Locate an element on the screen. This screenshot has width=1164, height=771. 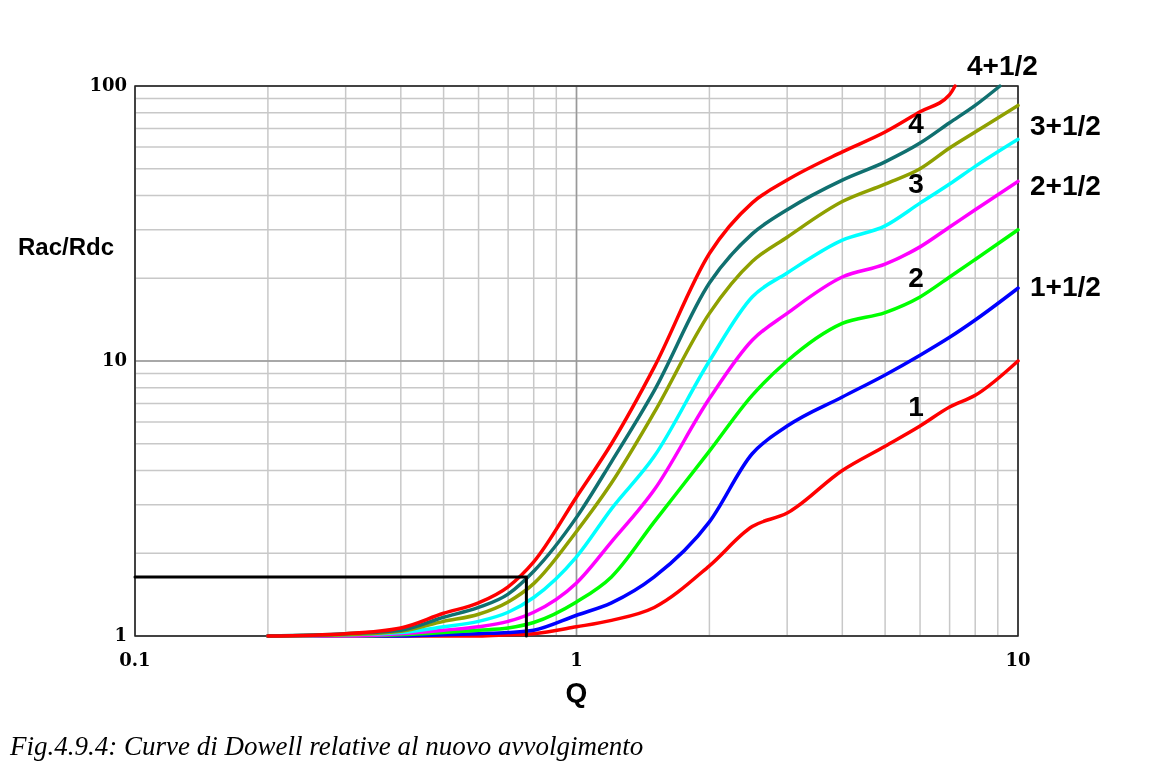
series-label: 3 is located at coordinates (916, 184).